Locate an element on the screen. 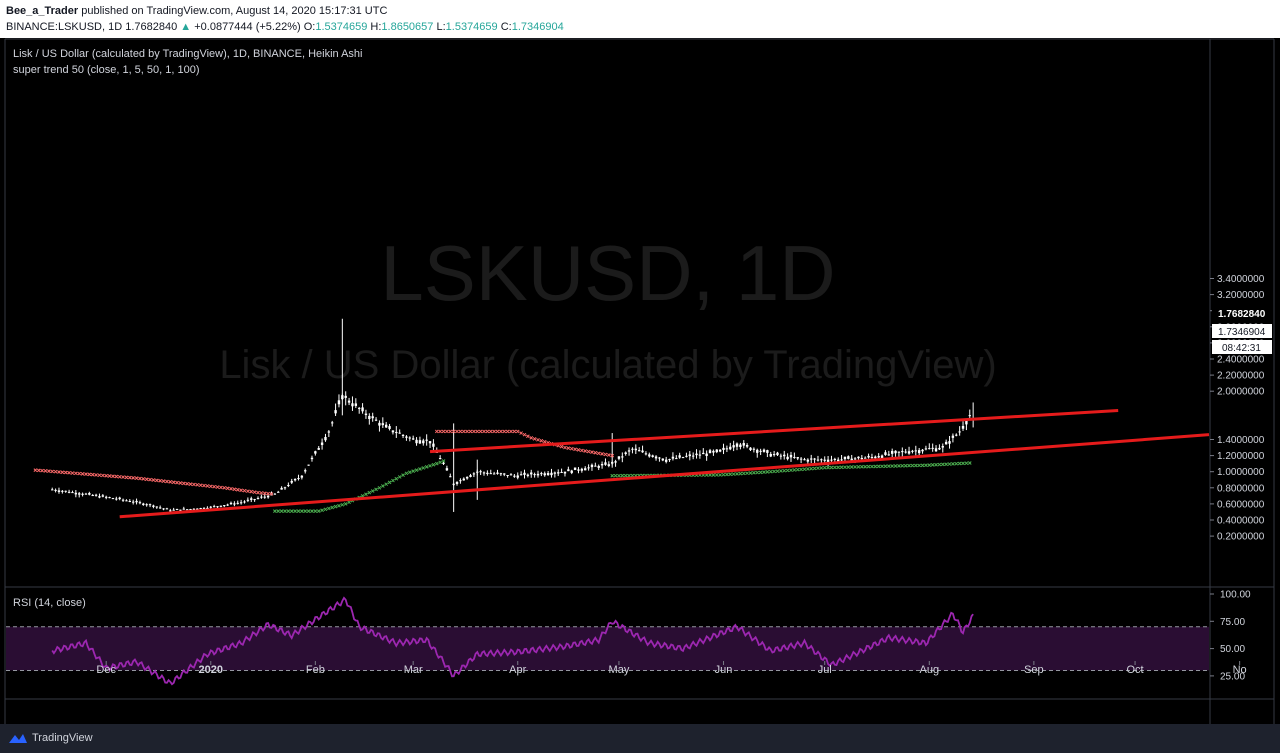 The height and width of the screenshot is (753, 1280). price-tick-label: 0.4000000 is located at coordinates (1241, 521).